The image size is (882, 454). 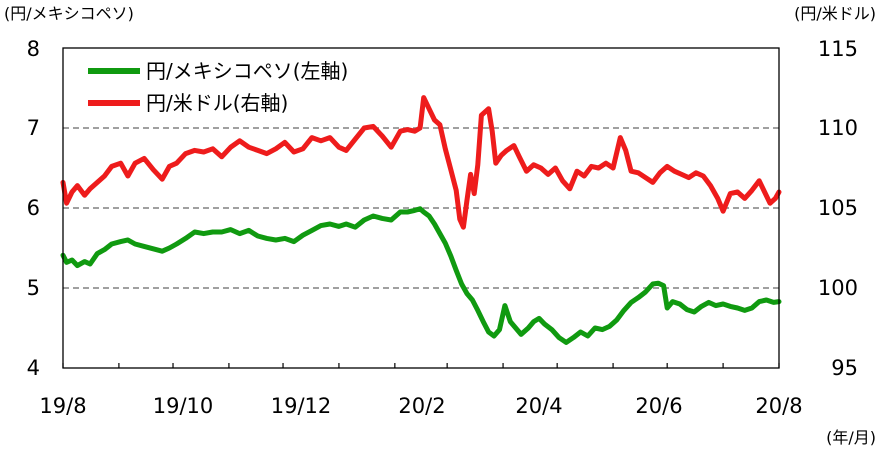 What do you see at coordinates (538, 406) in the screenshot?
I see `x-tick-20-4: 20/4` at bounding box center [538, 406].